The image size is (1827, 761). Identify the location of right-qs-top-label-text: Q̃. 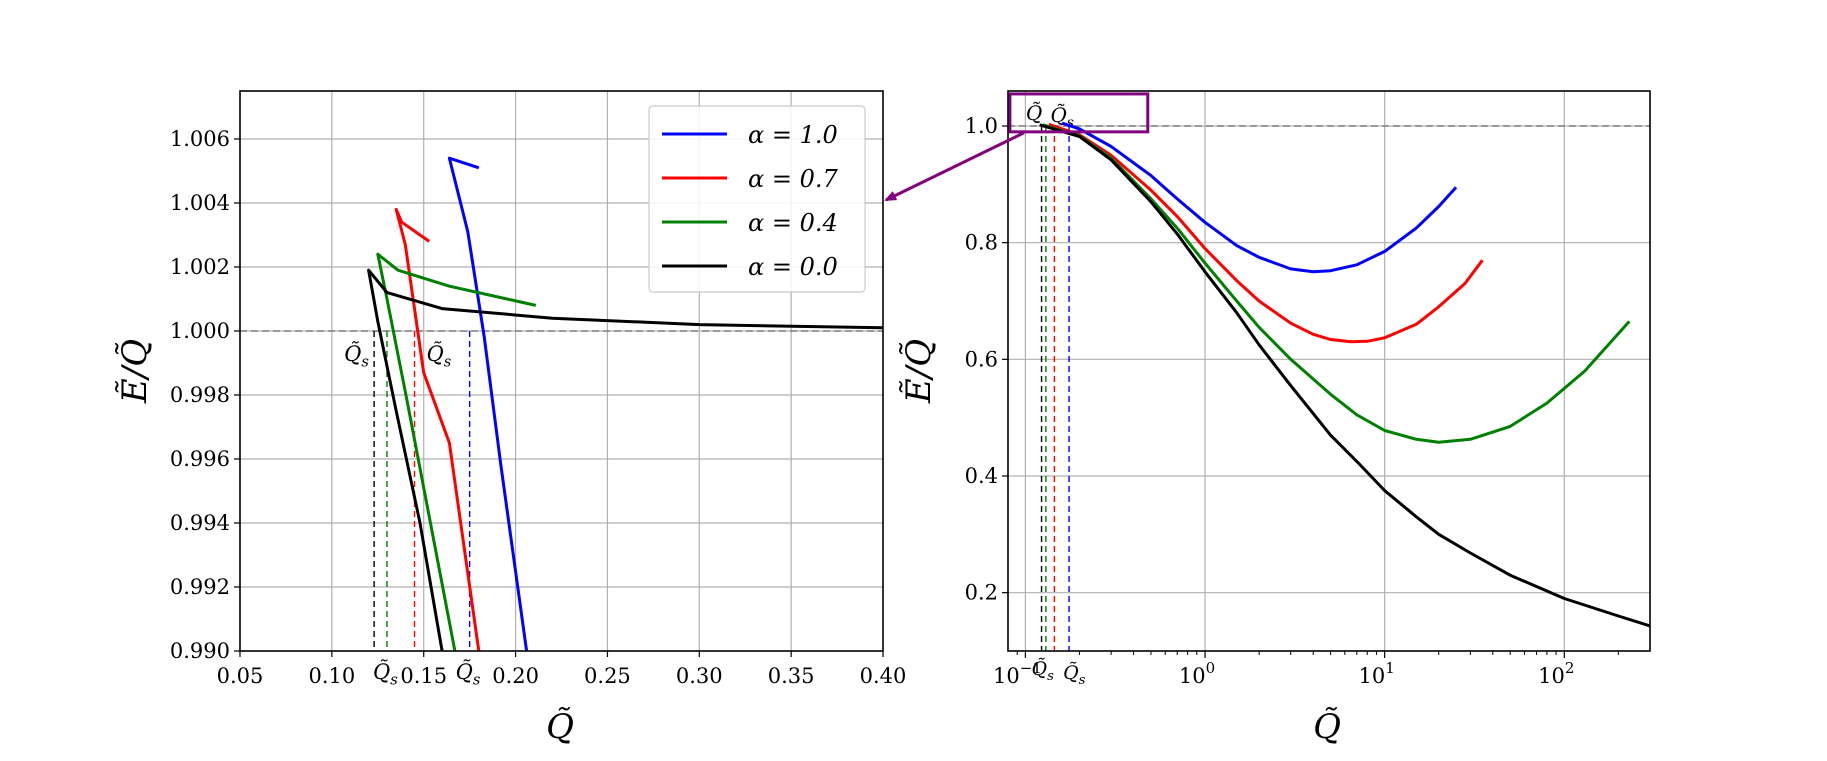
(1034, 113).